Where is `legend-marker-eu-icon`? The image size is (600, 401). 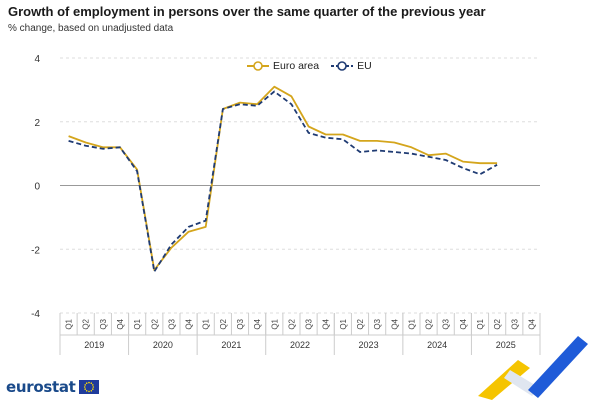 legend-marker-eu-icon is located at coordinates (342, 66).